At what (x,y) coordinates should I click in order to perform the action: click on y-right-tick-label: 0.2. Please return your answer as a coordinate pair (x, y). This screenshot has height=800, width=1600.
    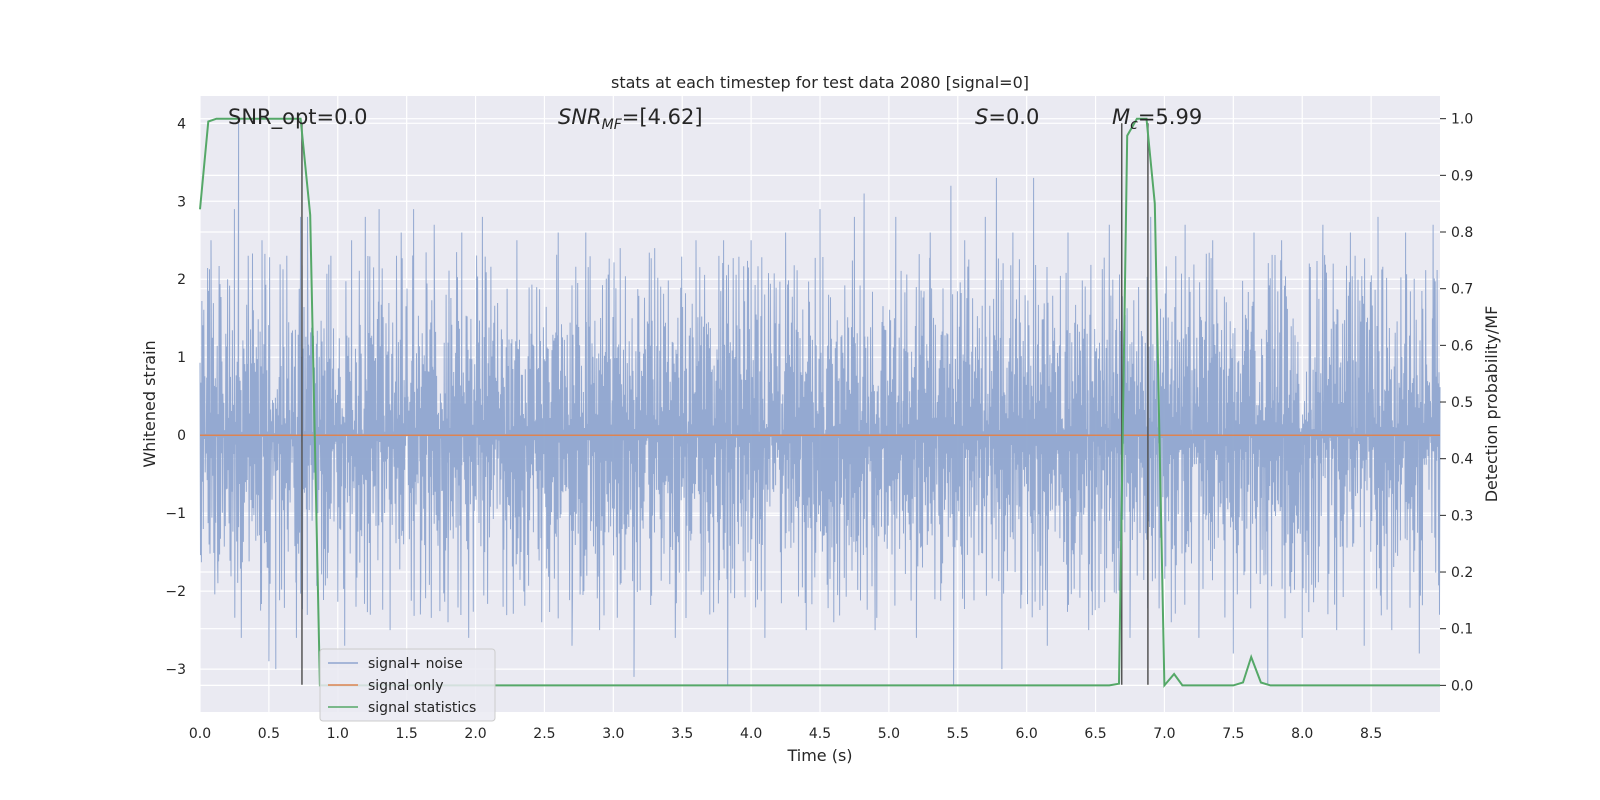
    Looking at the image, I should click on (1462, 573).